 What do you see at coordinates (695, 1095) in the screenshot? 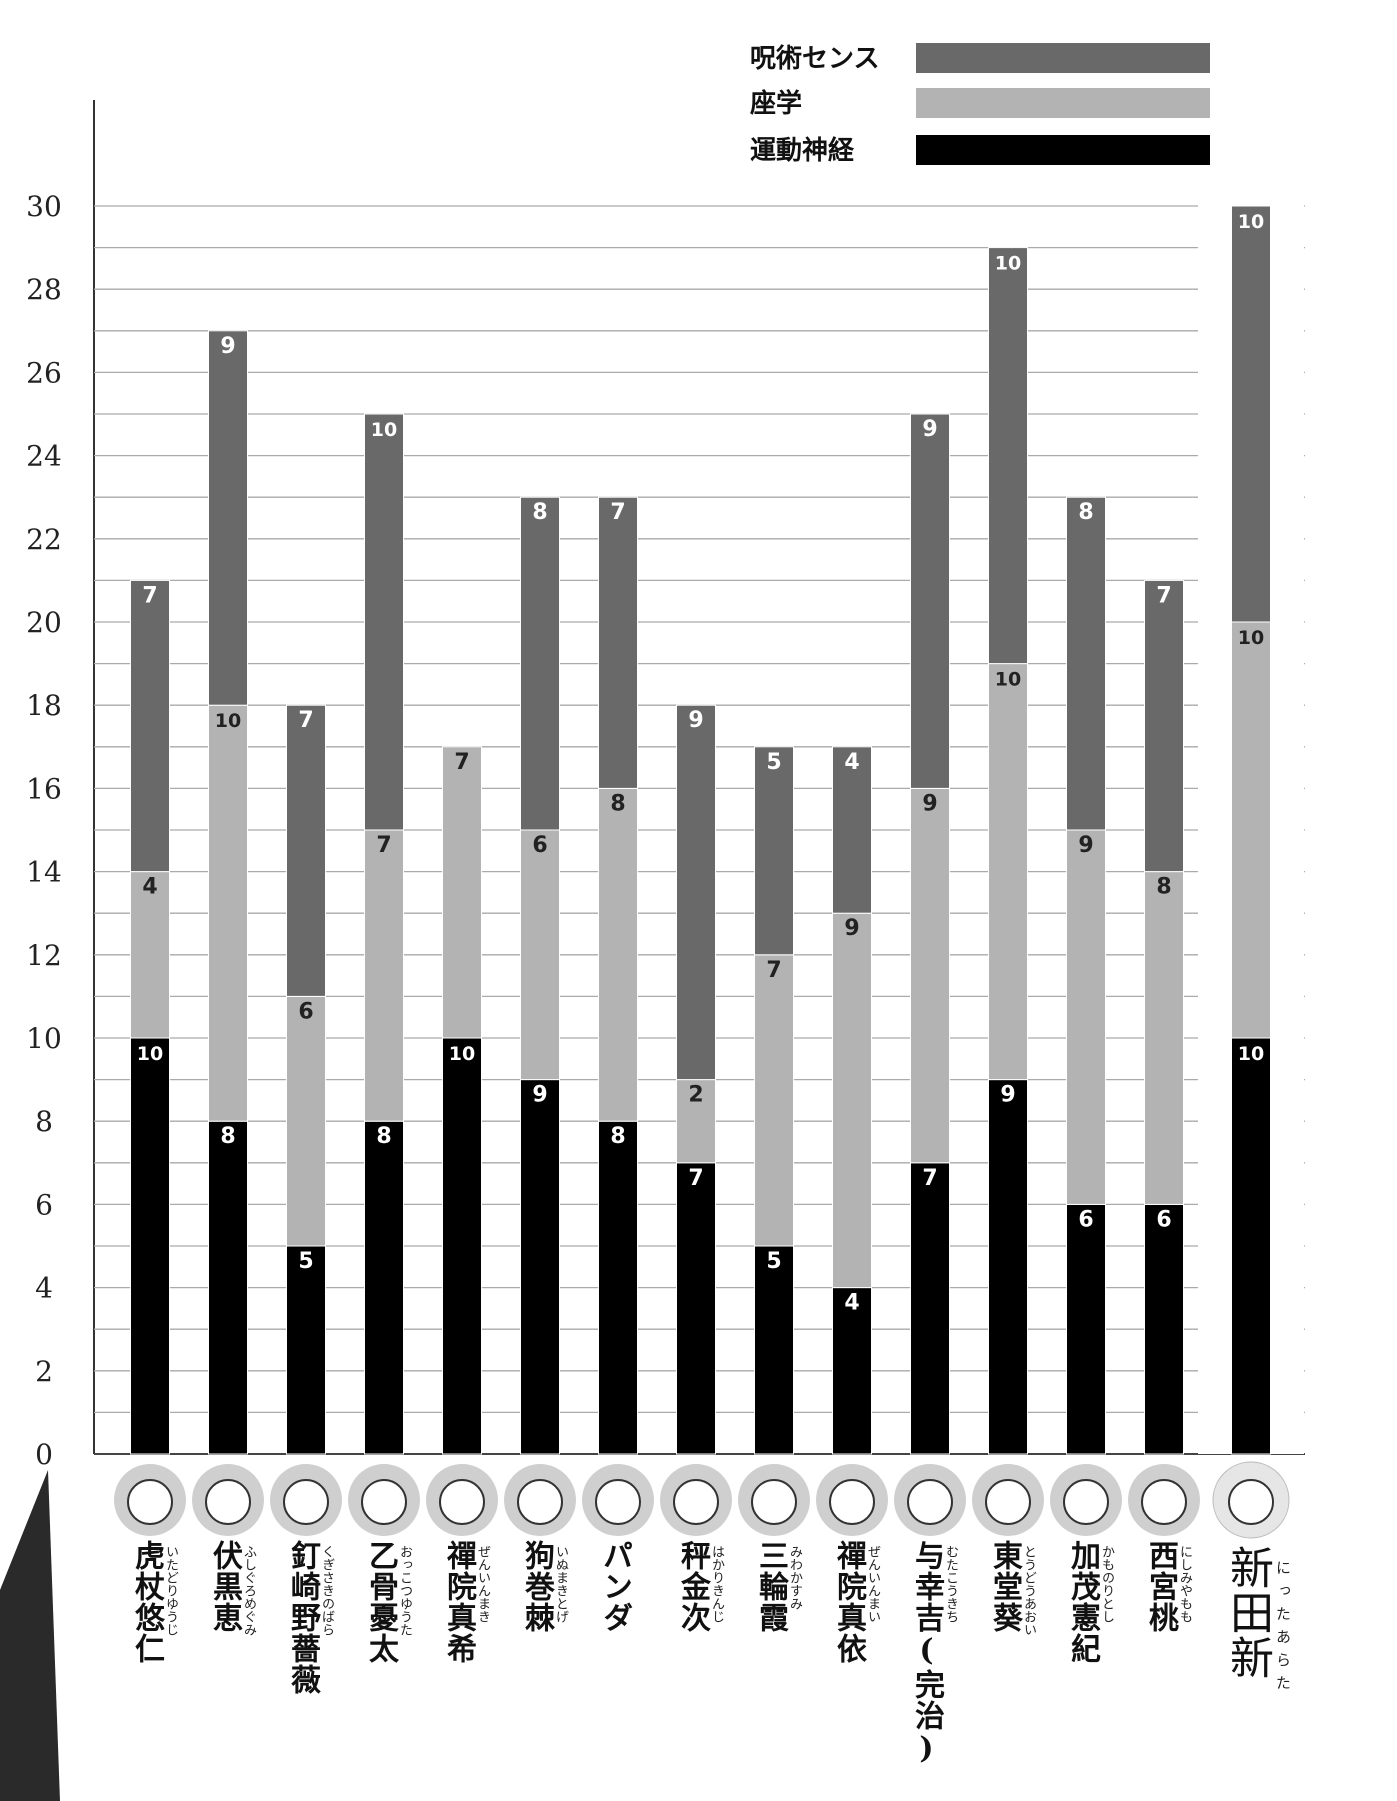
I see `bar-value-label: 2` at bounding box center [695, 1095].